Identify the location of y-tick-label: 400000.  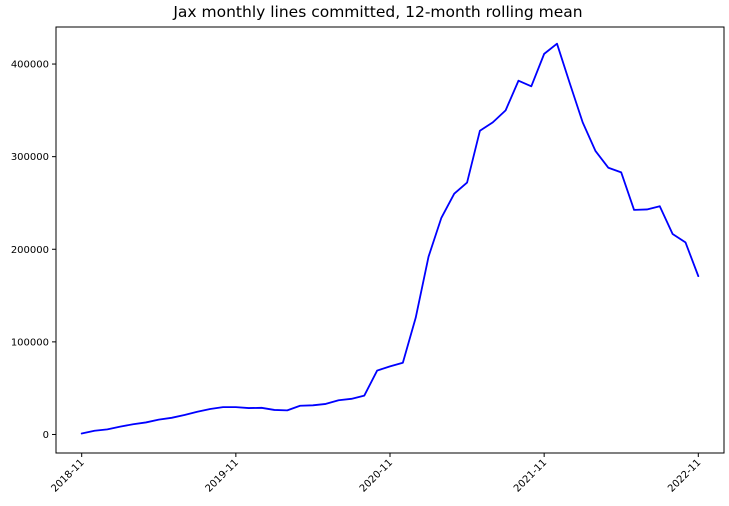
(30, 65).